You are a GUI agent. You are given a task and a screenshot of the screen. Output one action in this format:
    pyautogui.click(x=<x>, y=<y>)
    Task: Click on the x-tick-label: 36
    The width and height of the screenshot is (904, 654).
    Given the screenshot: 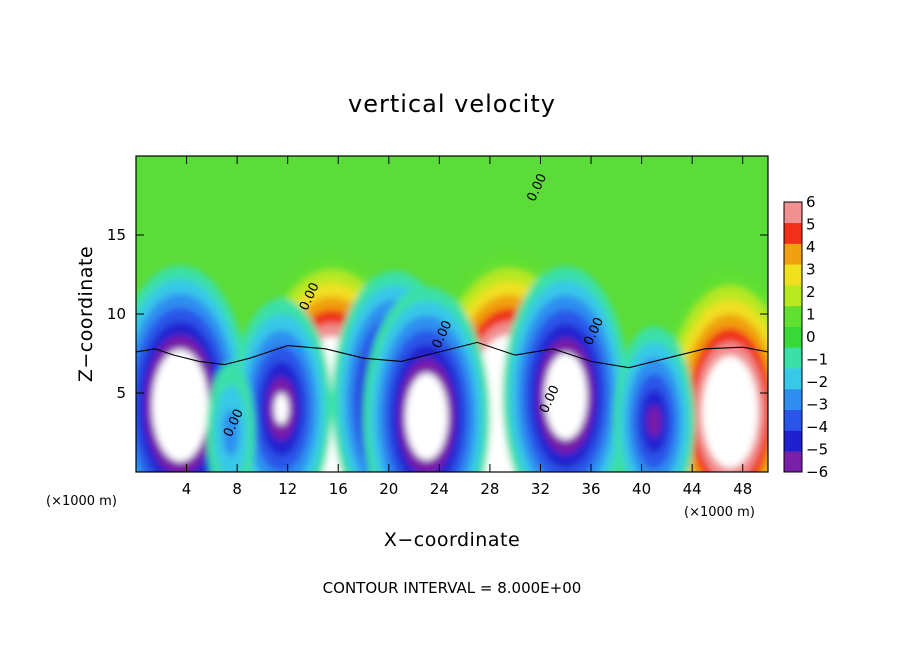 What is the action you would take?
    pyautogui.click(x=590, y=489)
    